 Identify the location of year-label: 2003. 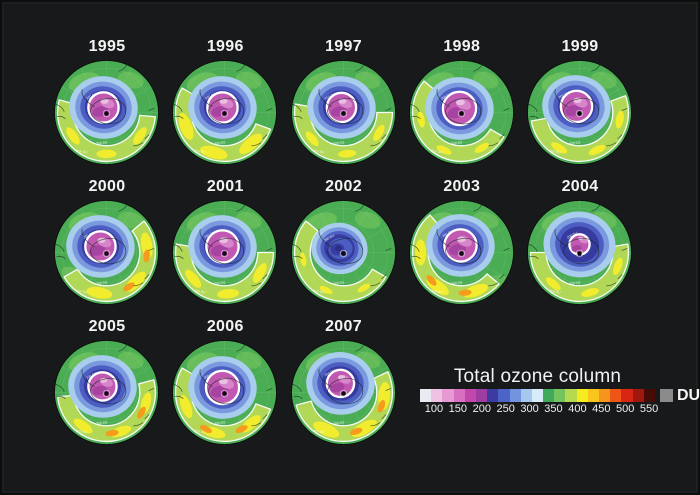
(462, 186).